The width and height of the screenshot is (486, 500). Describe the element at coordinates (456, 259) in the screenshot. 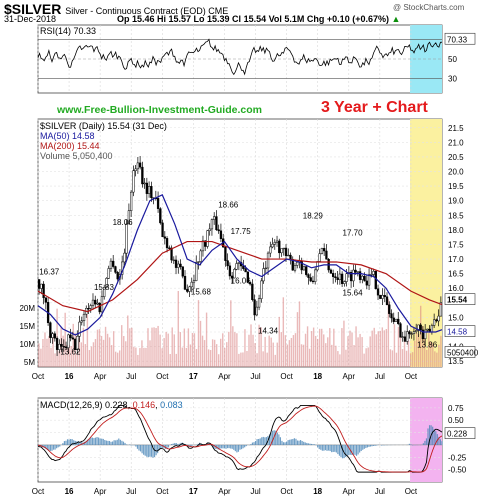

I see `price-y-tick-label: 17.0` at that location.